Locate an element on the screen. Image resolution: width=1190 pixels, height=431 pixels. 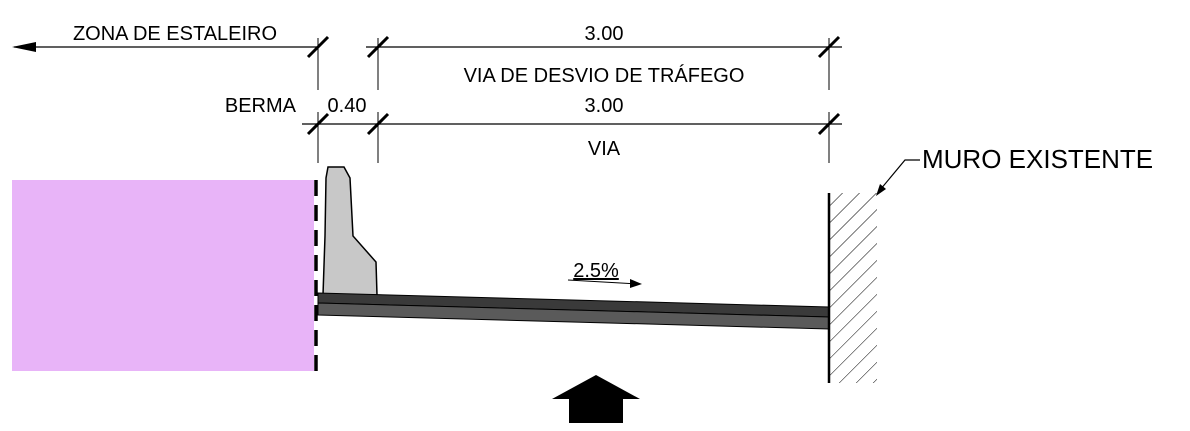
muro-leader-arrow-icon is located at coordinates (881, 190).